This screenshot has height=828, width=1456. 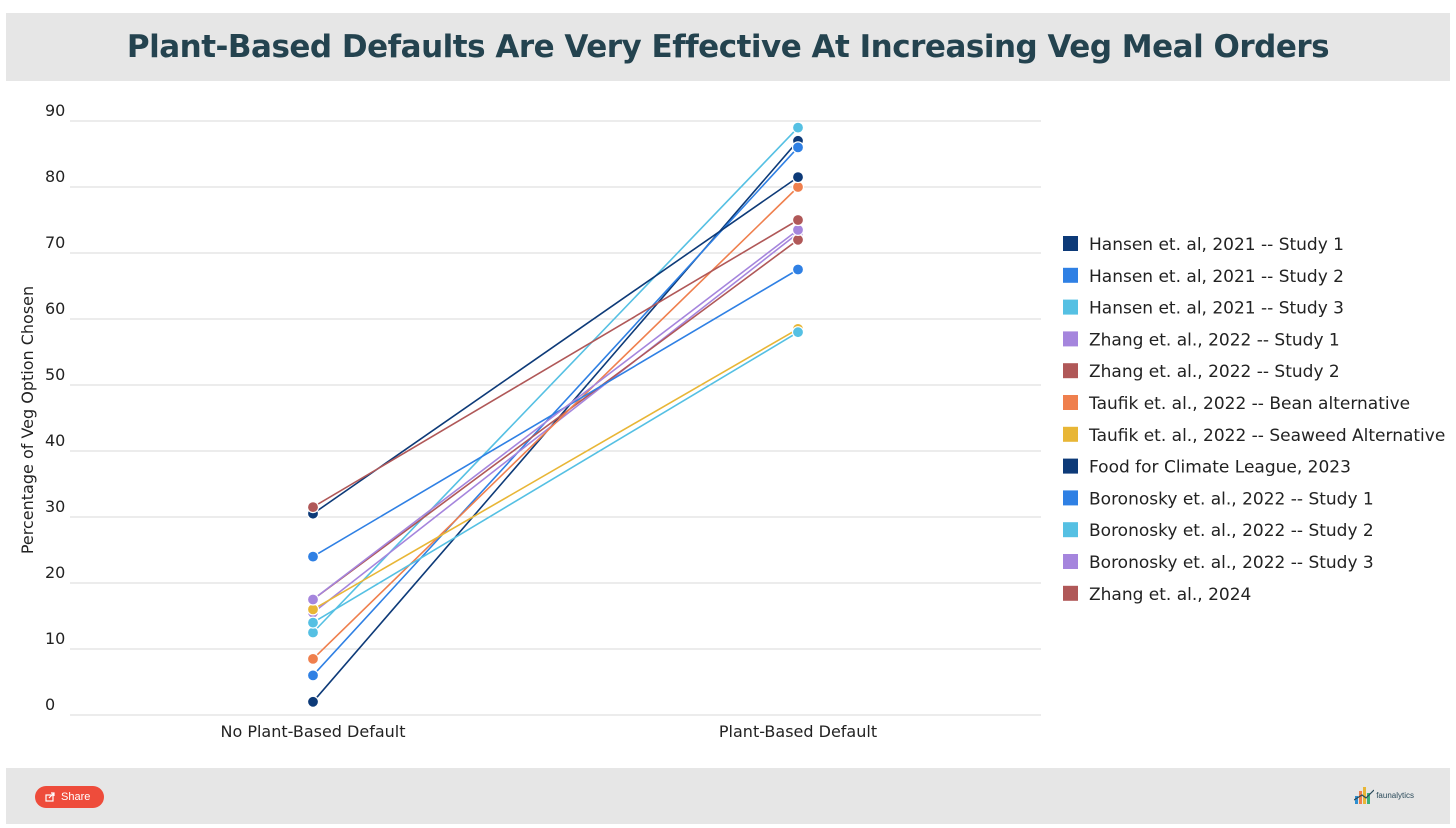 What do you see at coordinates (1364, 795) in the screenshot?
I see `bar-chart-logo-icon` at bounding box center [1364, 795].